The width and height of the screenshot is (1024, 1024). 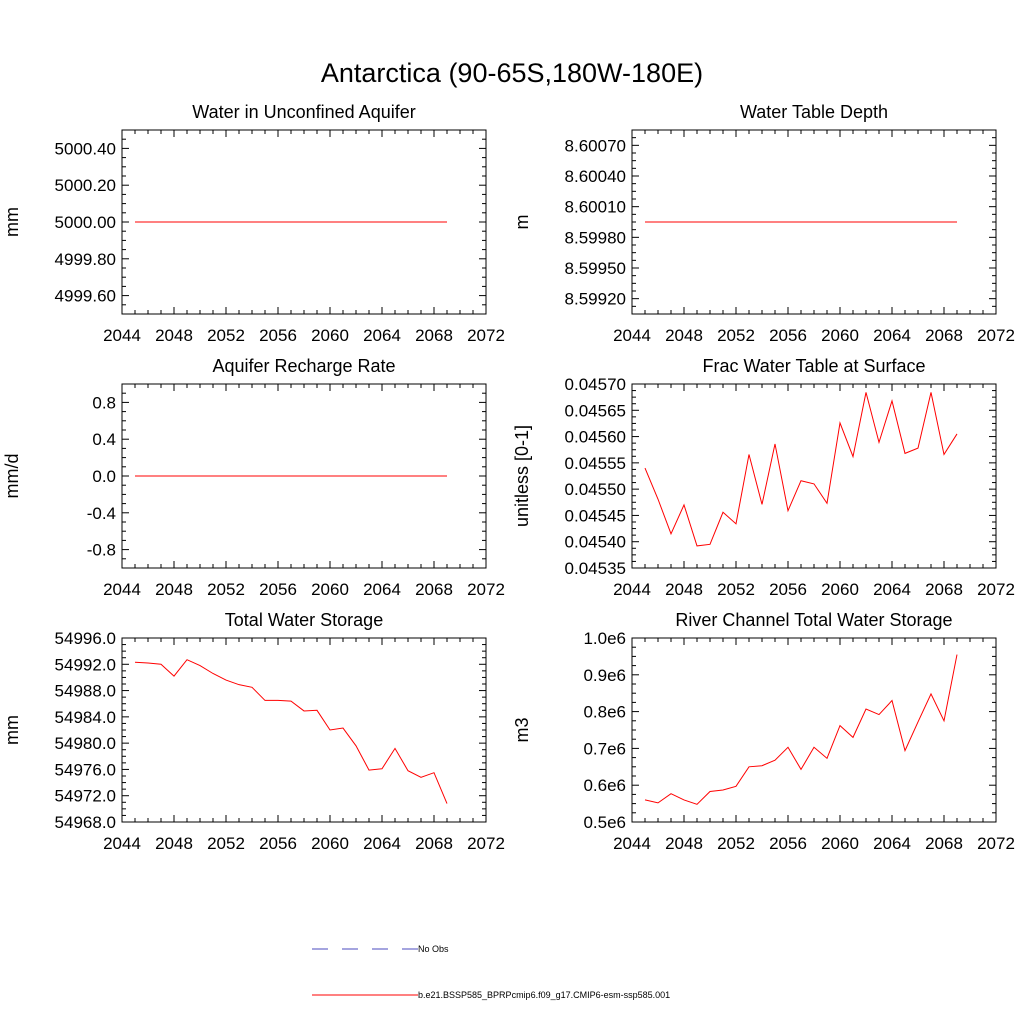 What do you see at coordinates (434, 335) in the screenshot?
I see `x-tick-label: 2068` at bounding box center [434, 335].